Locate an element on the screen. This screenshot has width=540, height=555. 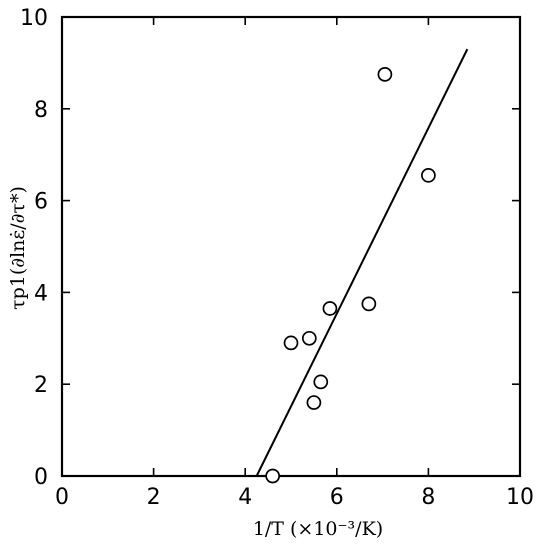
x-tick-label: 10 is located at coordinates (520, 497).